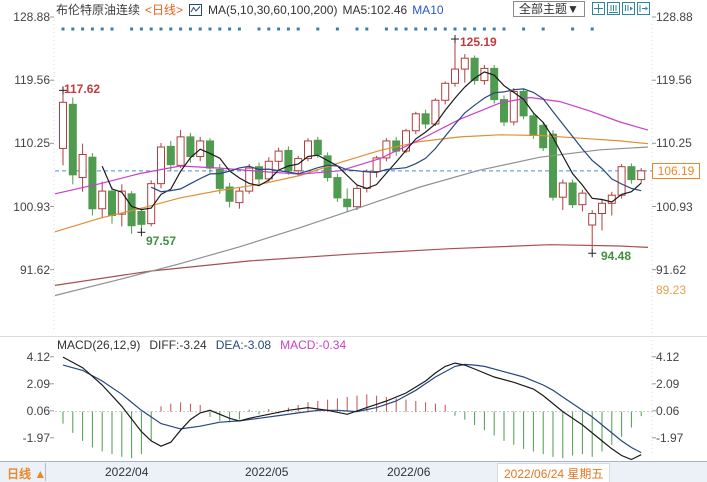 Image resolution: width=707 pixels, height=482 pixels. Describe the element at coordinates (267, 472) in the screenshot. I see `x-axis-month-label: 2022/05` at that location.